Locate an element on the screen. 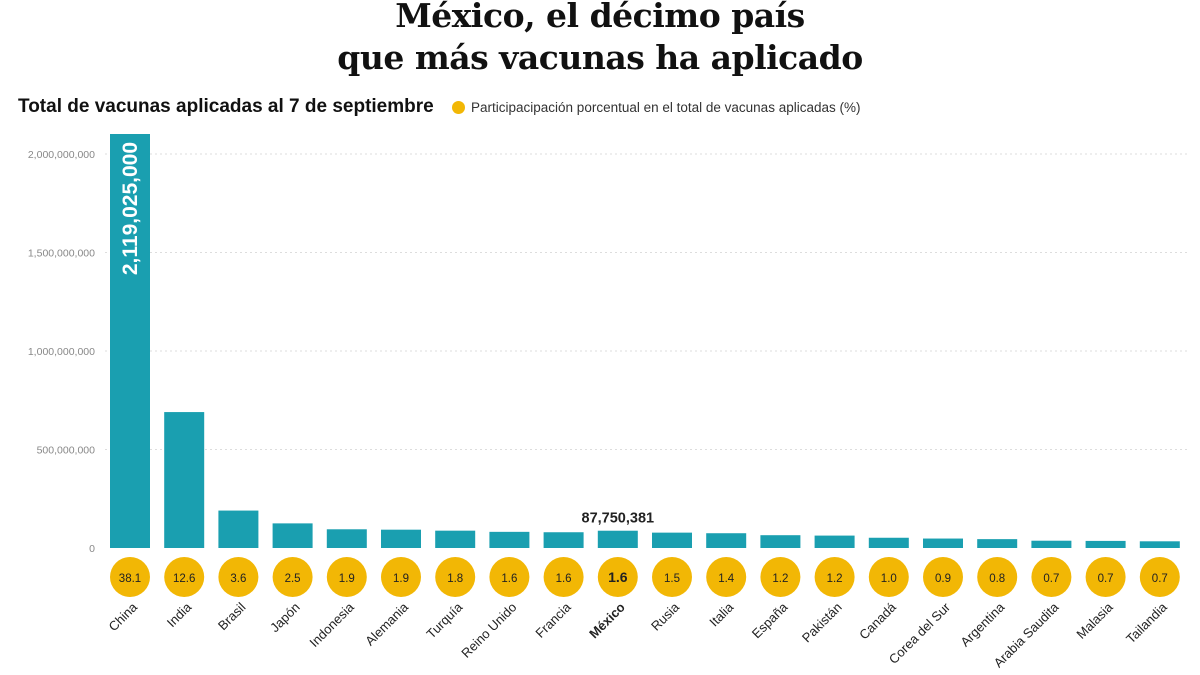  bar-tailandia is located at coordinates (1159, 544).